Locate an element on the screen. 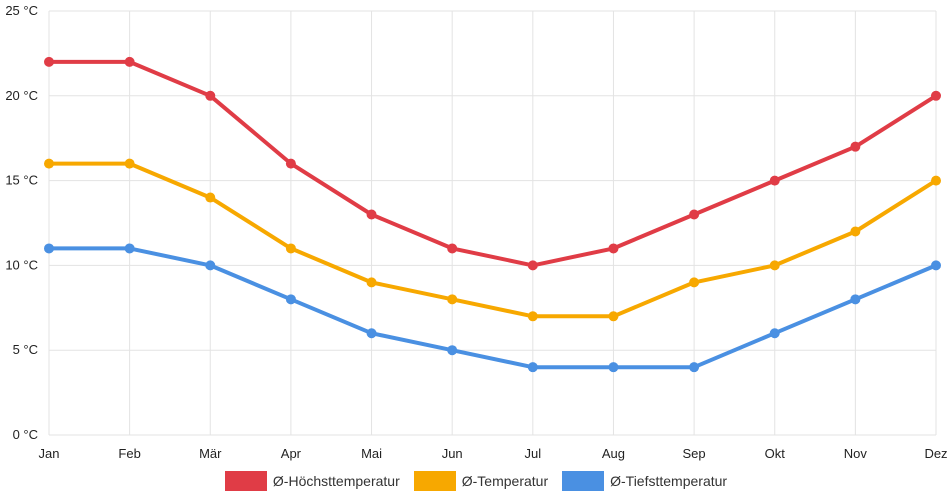 This screenshot has width=952, height=500. y-tick-label: 20 °C is located at coordinates (21, 95).